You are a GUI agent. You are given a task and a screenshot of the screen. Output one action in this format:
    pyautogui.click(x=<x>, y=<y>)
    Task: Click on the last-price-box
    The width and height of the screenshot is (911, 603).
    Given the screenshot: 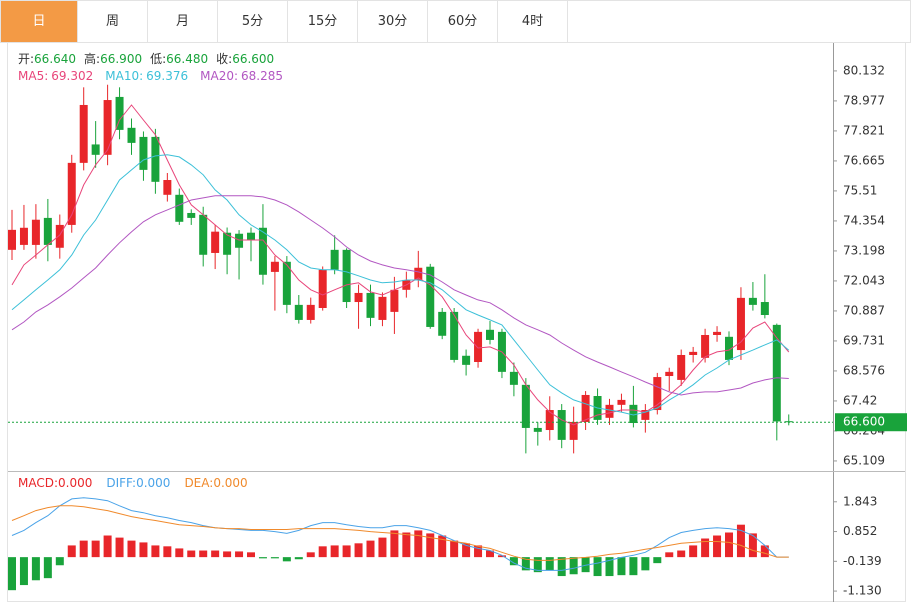 What is the action you would take?
    pyautogui.click(x=871, y=422)
    